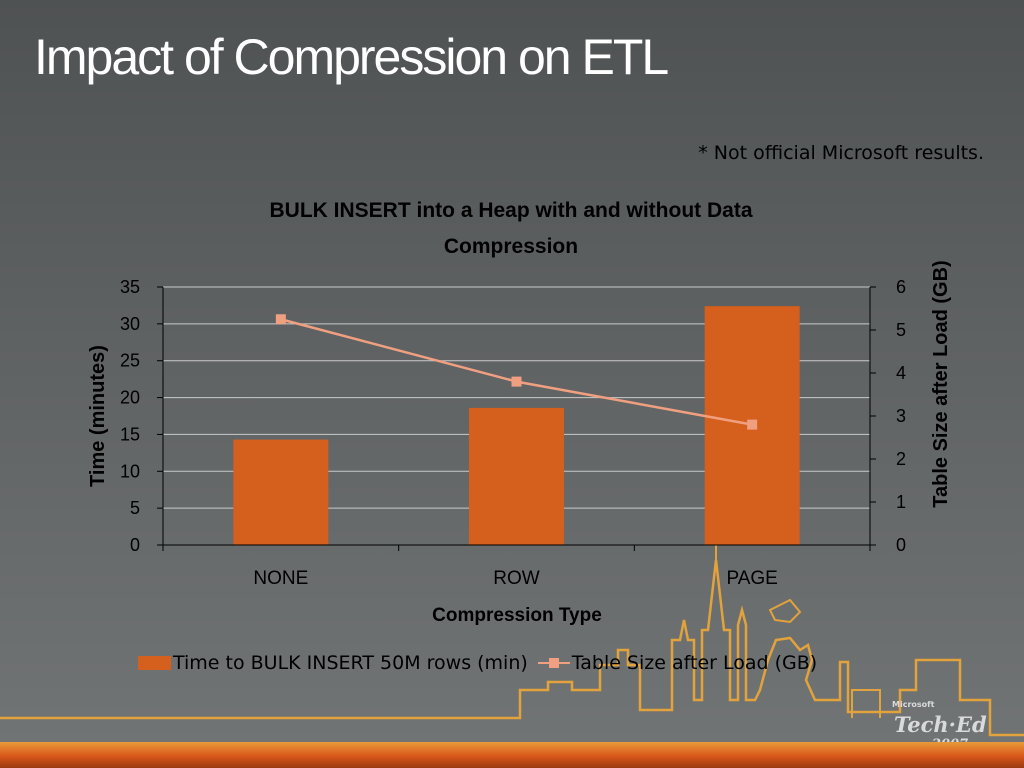 The height and width of the screenshot is (768, 1024). What do you see at coordinates (940, 724) in the screenshot?
I see `logo-event: Tech·Ed` at bounding box center [940, 724].